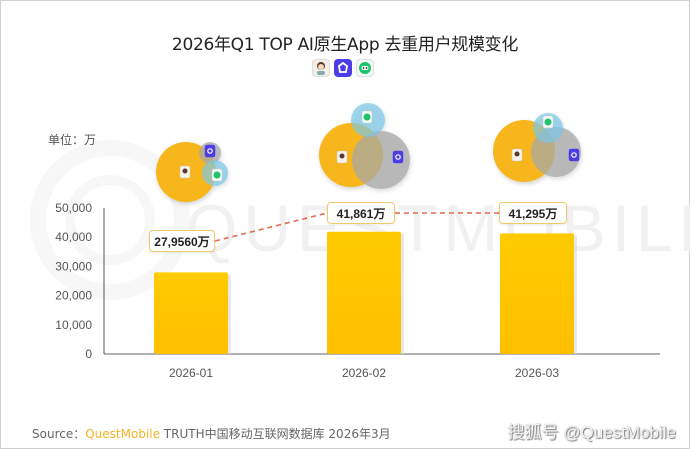 Image resolution: width=690 pixels, height=449 pixels. I want to click on data-label: 41,295万, so click(533, 213).